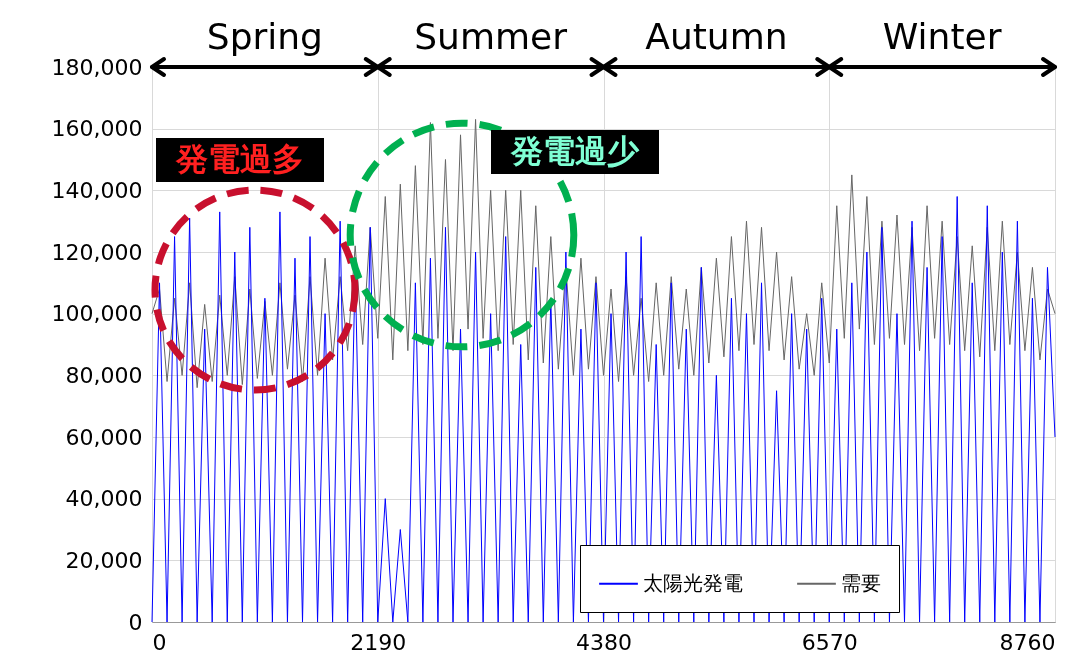 The width and height of the screenshot is (1092, 672). What do you see at coordinates (135, 622) in the screenshot?
I see `y-tick-label: 0` at bounding box center [135, 622].